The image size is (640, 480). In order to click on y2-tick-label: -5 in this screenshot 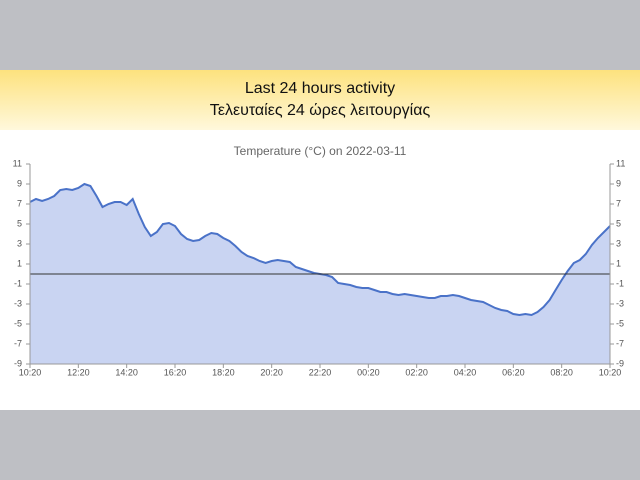, I will do `click(620, 323)`.